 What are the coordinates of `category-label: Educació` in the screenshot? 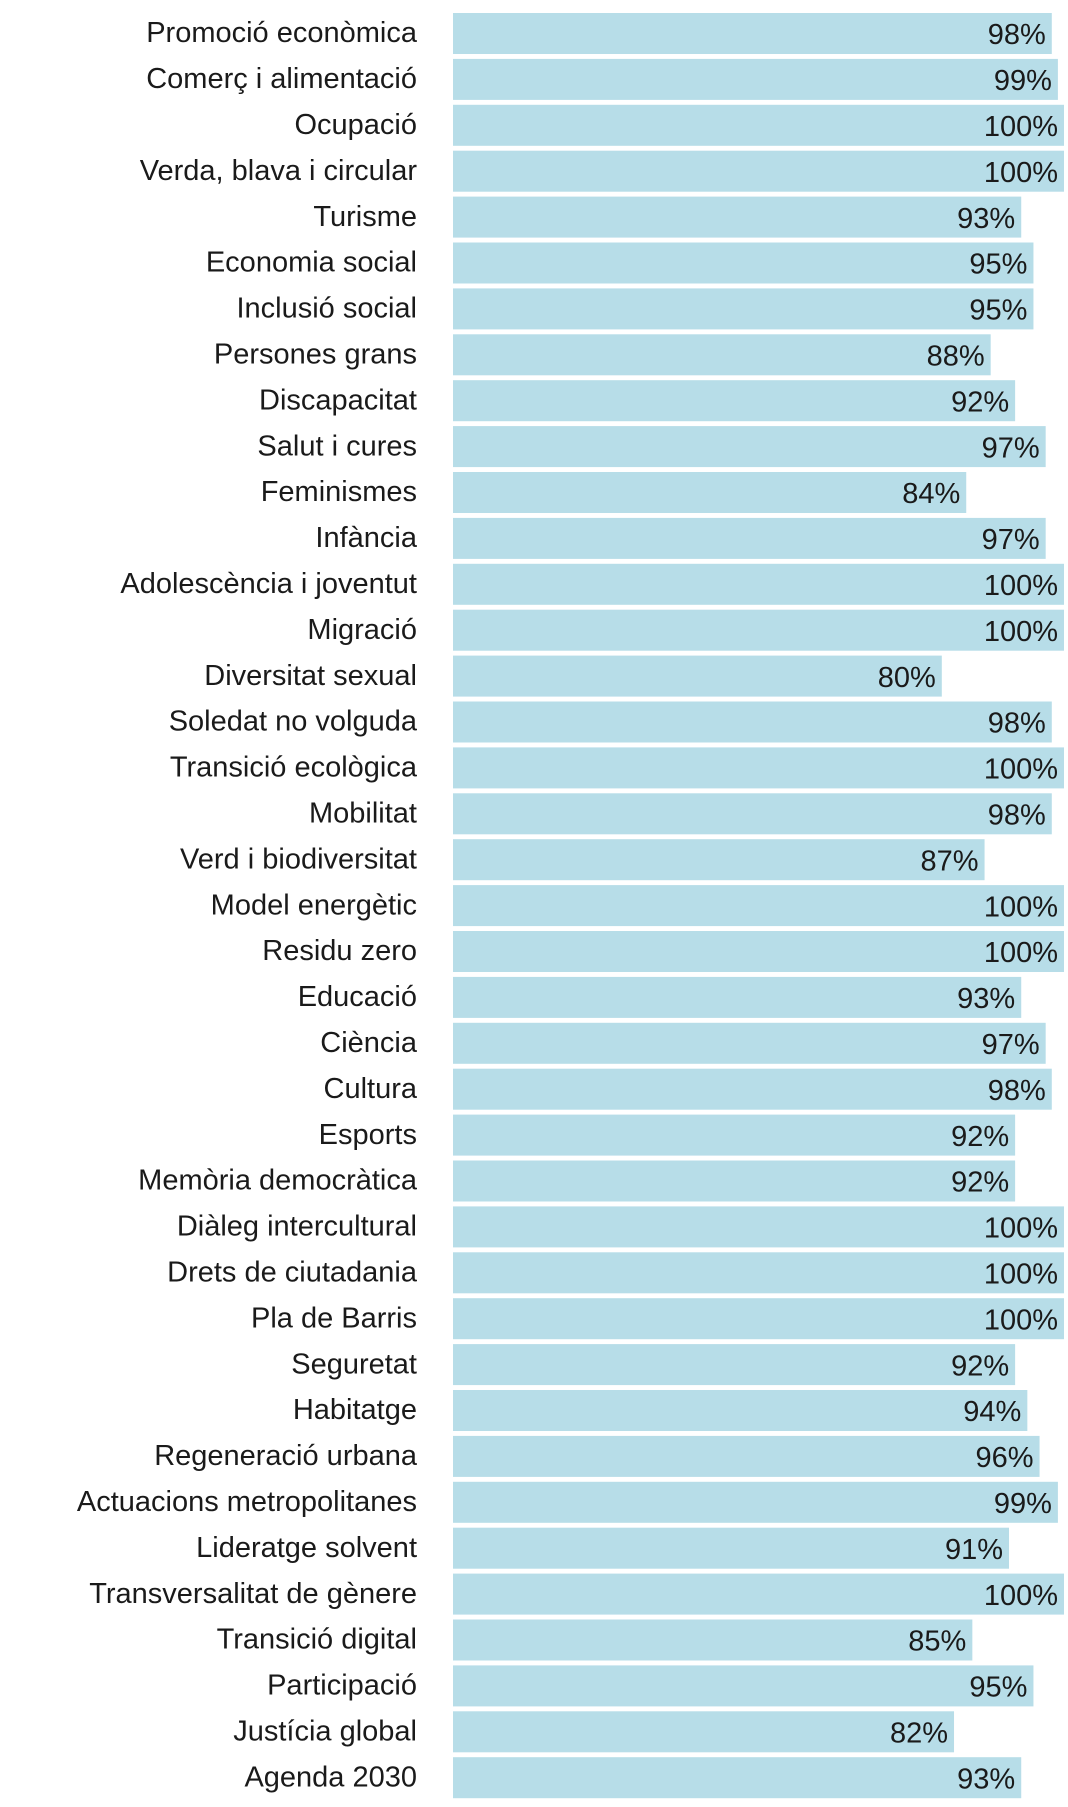 It's located at (357, 997).